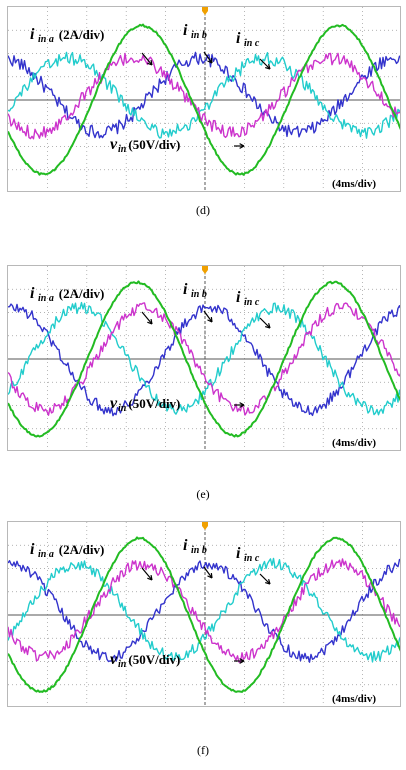 The height and width of the screenshot is (770, 406). Describe the element at coordinates (203, 750) in the screenshot. I see `figure-caption-f: (f)` at that location.